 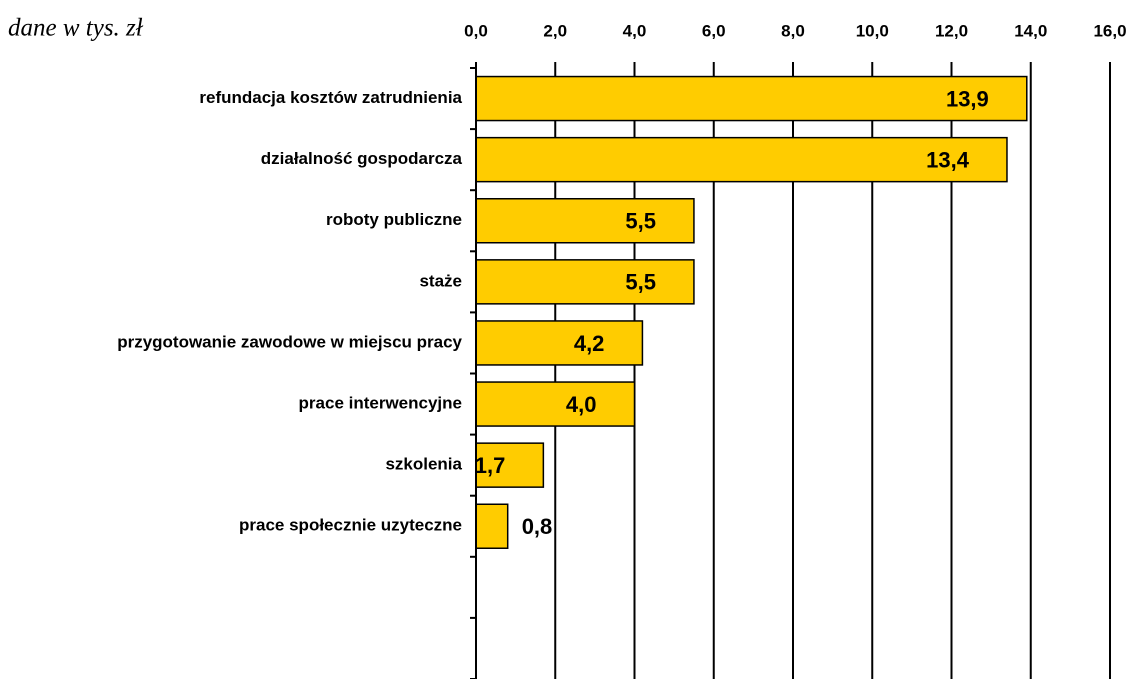 I want to click on x-tick-label: 10,0, so click(x=872, y=30).